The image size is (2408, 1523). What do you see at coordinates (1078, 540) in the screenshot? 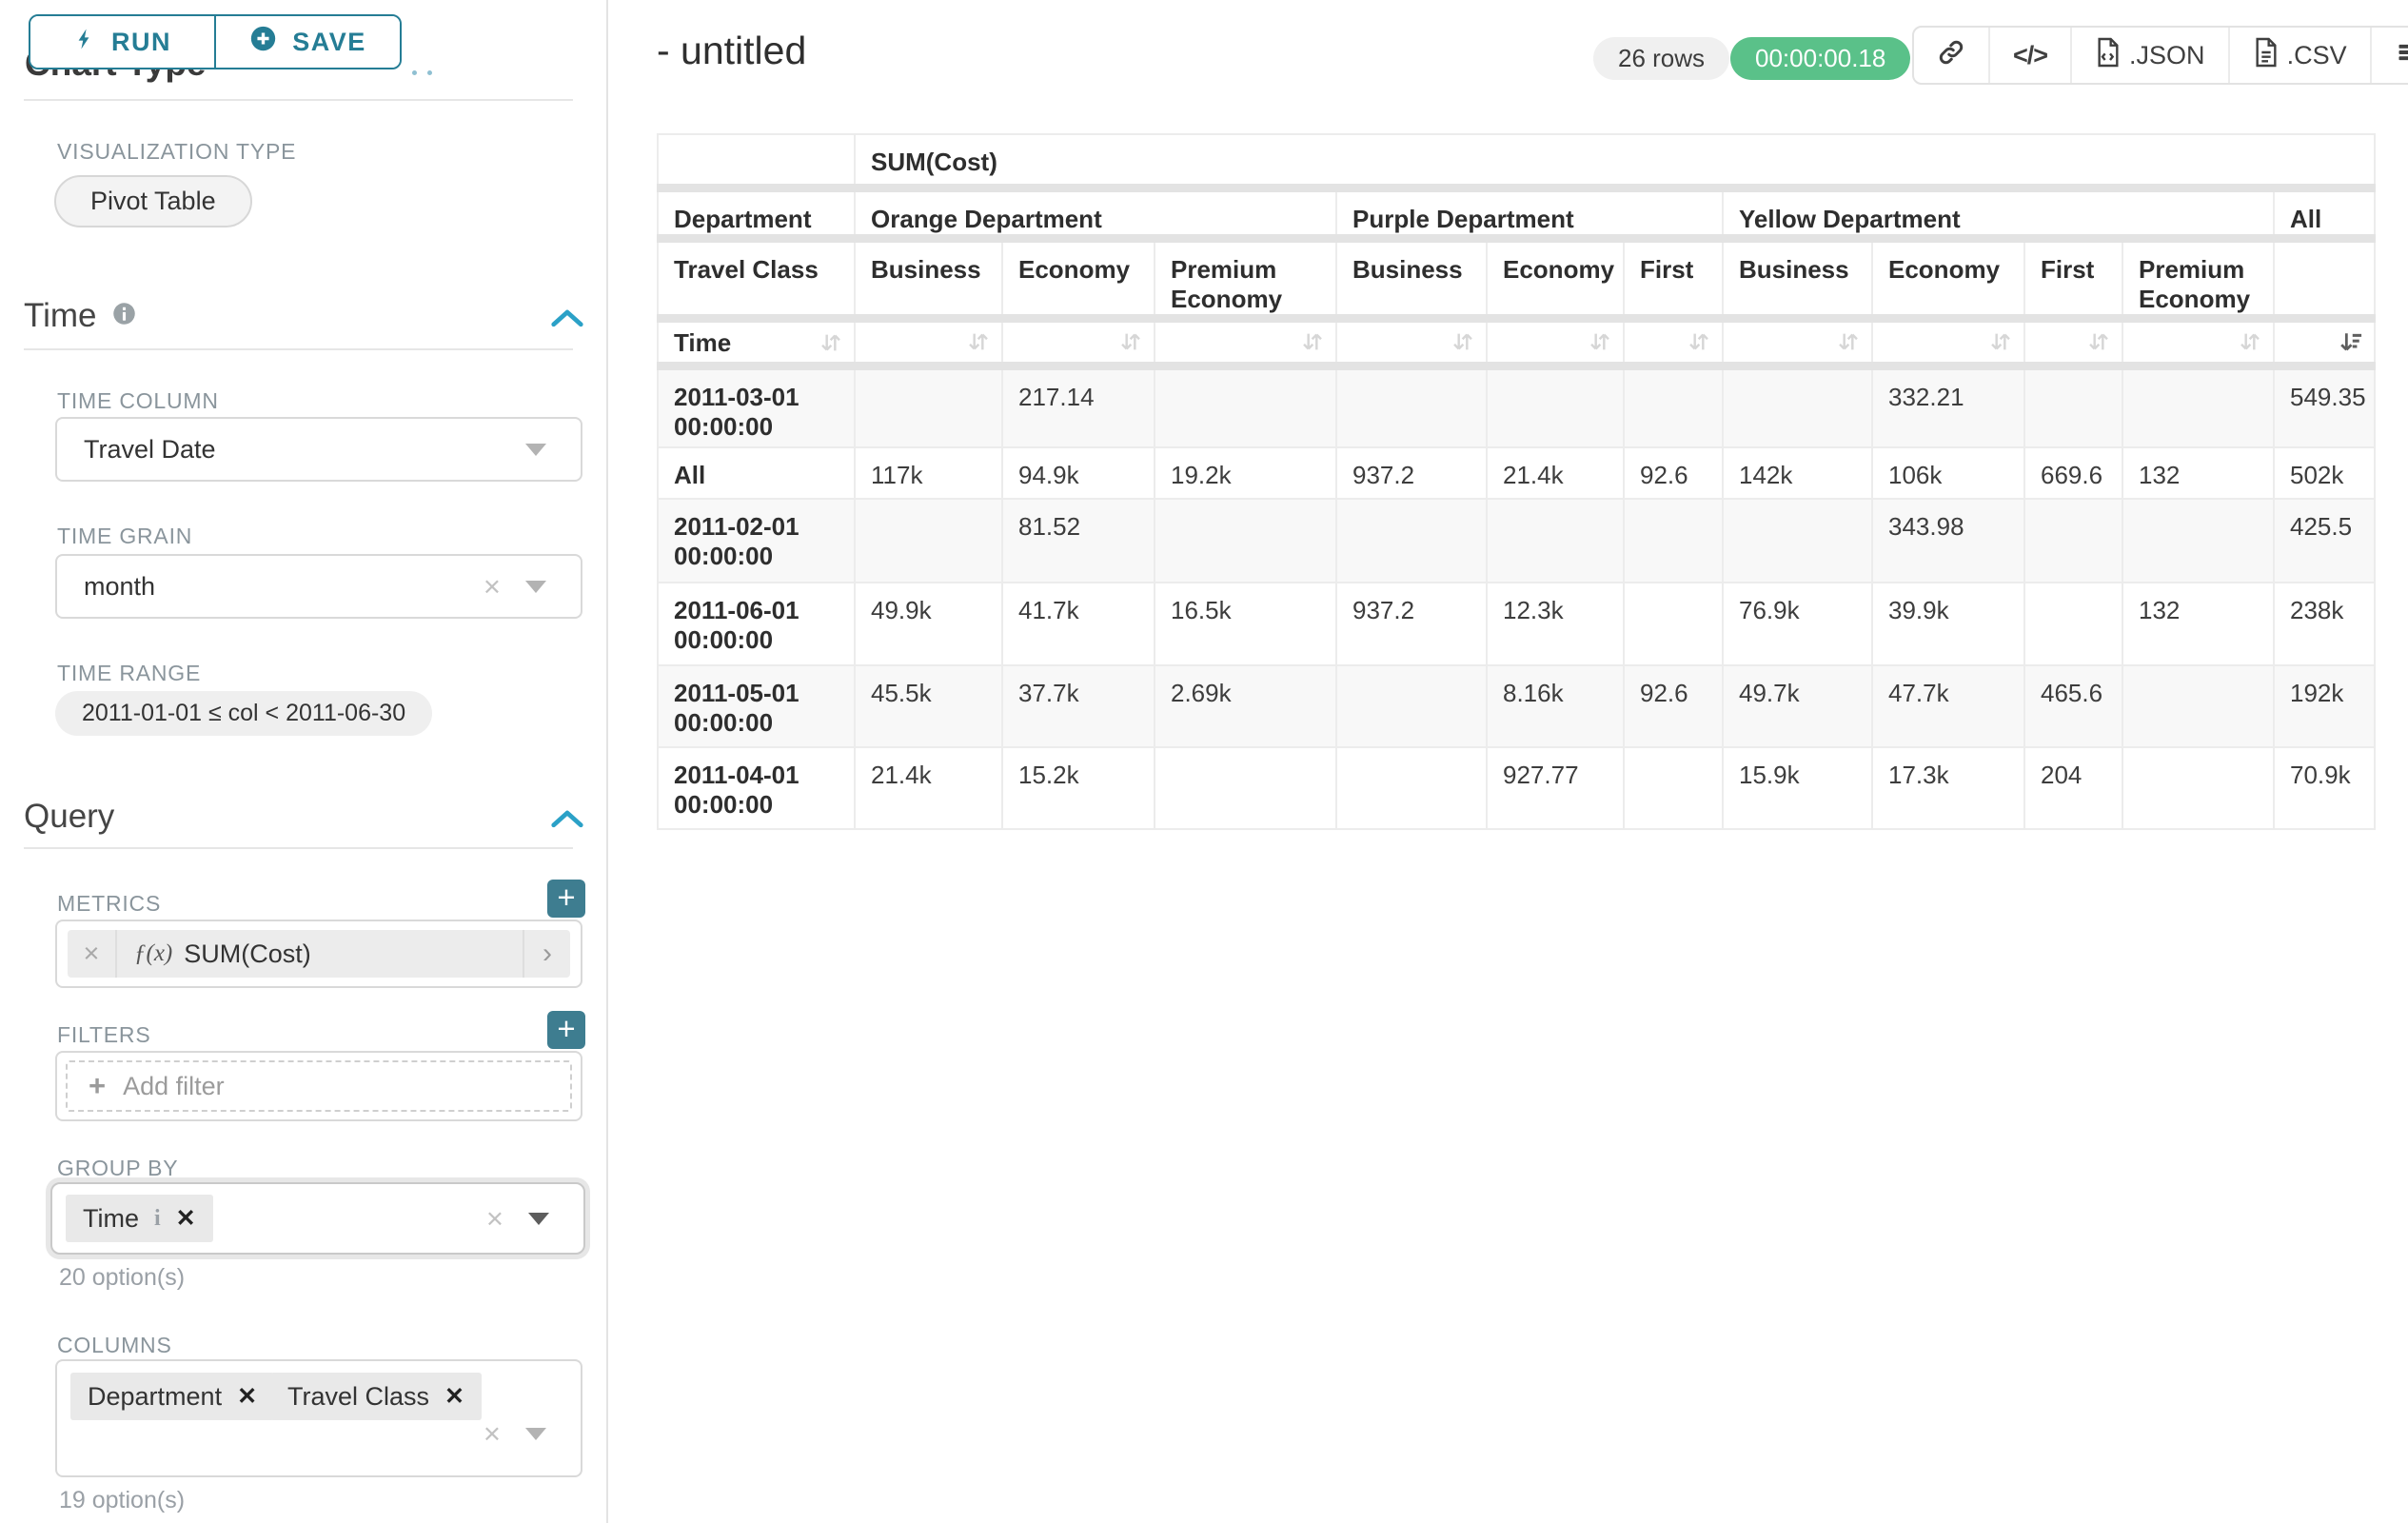
I see `pivot-cell: 81.52` at bounding box center [1078, 540].